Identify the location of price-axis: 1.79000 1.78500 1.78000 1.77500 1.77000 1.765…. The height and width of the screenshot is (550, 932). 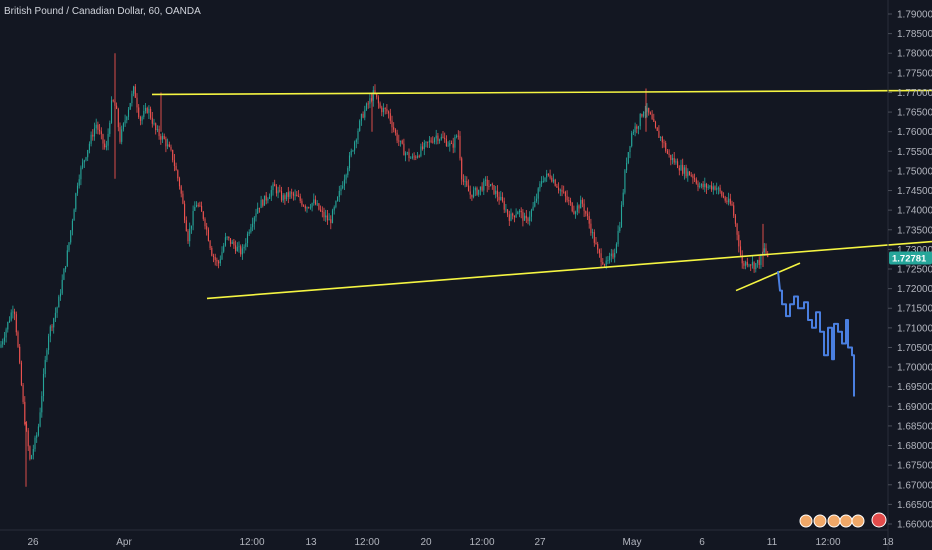
(910, 270).